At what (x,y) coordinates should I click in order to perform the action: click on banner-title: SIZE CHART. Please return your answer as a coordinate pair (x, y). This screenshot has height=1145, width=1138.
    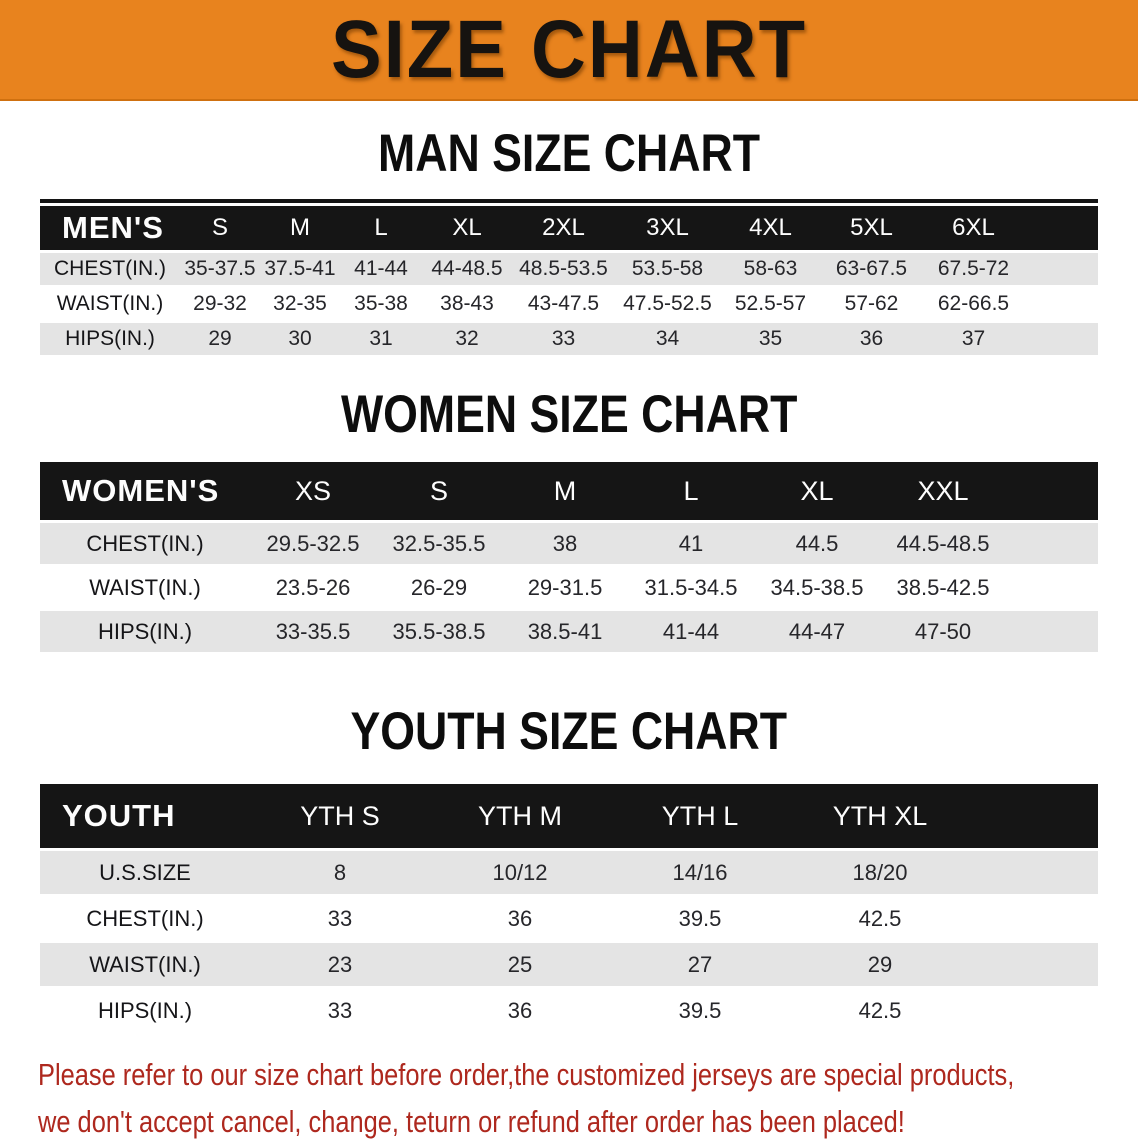
    Looking at the image, I should click on (569, 49).